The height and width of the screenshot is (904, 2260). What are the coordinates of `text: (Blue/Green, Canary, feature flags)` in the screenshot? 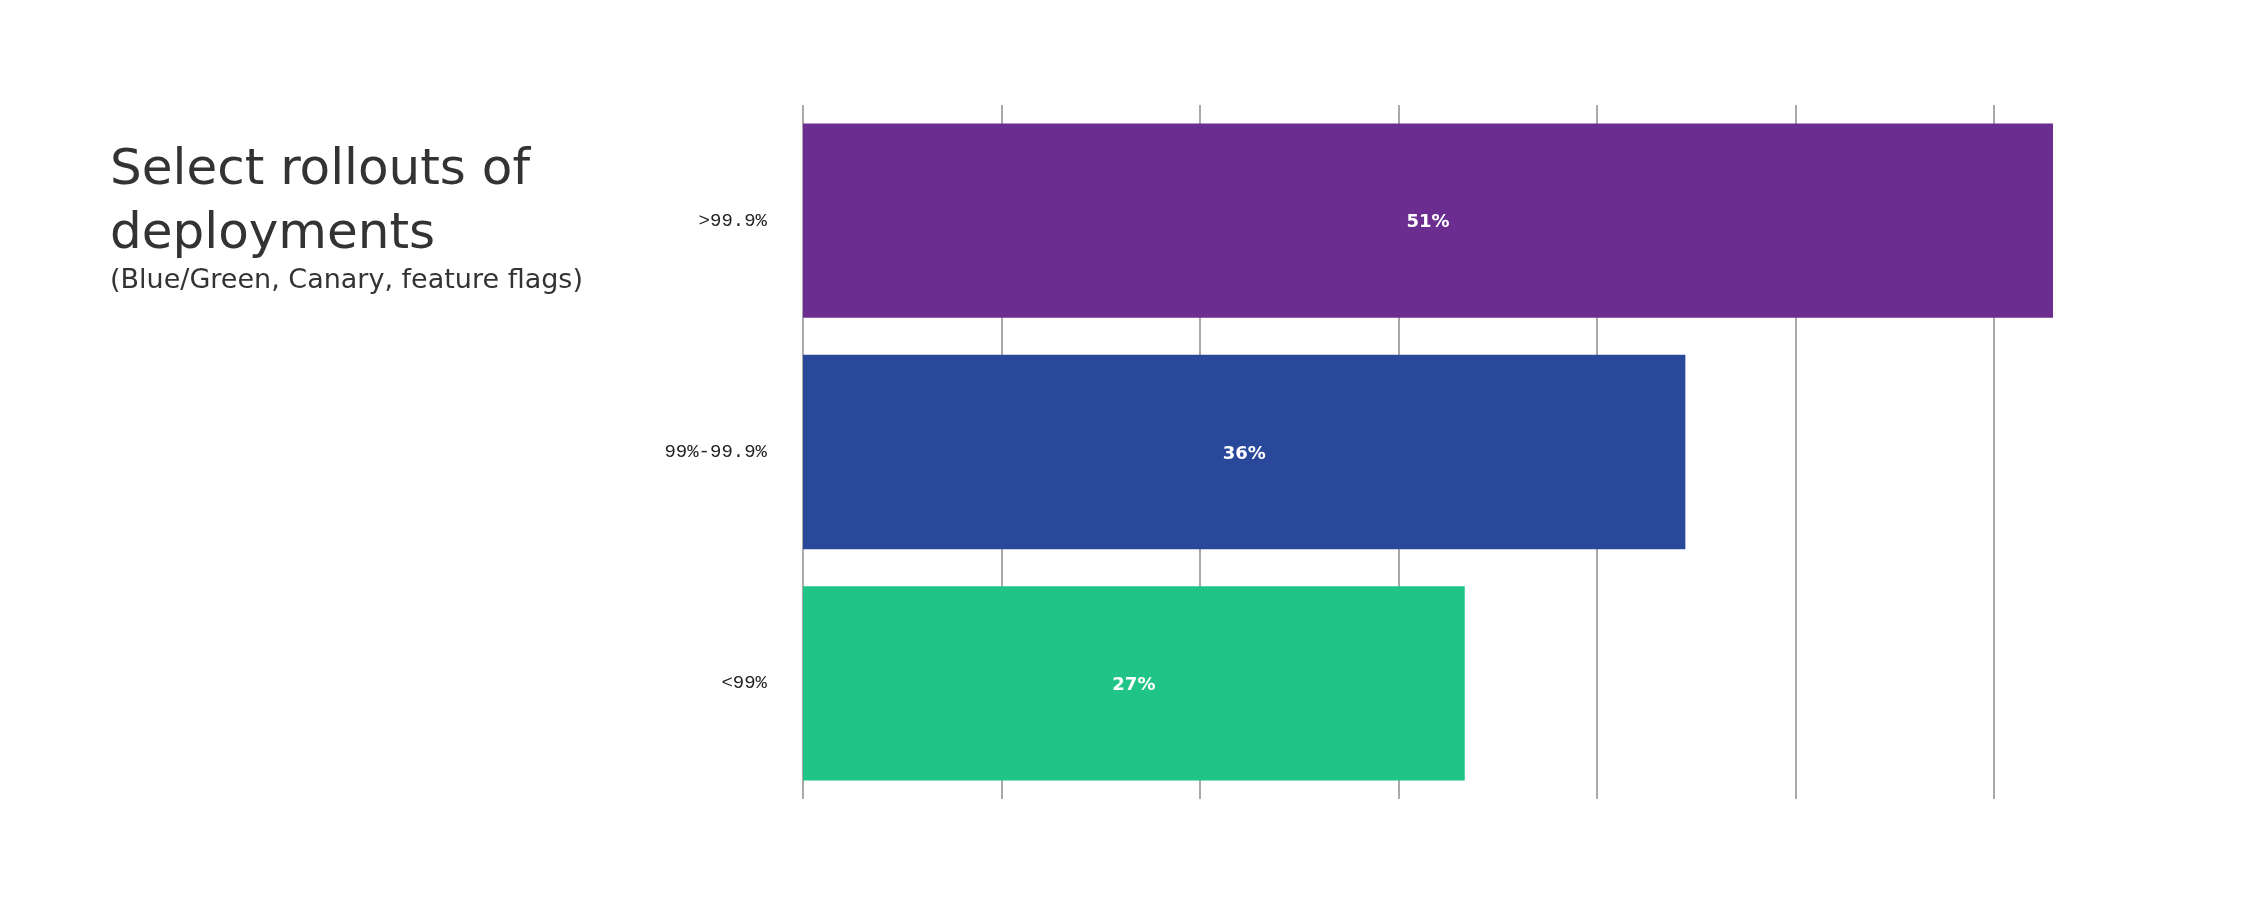 It's located at (346, 278).